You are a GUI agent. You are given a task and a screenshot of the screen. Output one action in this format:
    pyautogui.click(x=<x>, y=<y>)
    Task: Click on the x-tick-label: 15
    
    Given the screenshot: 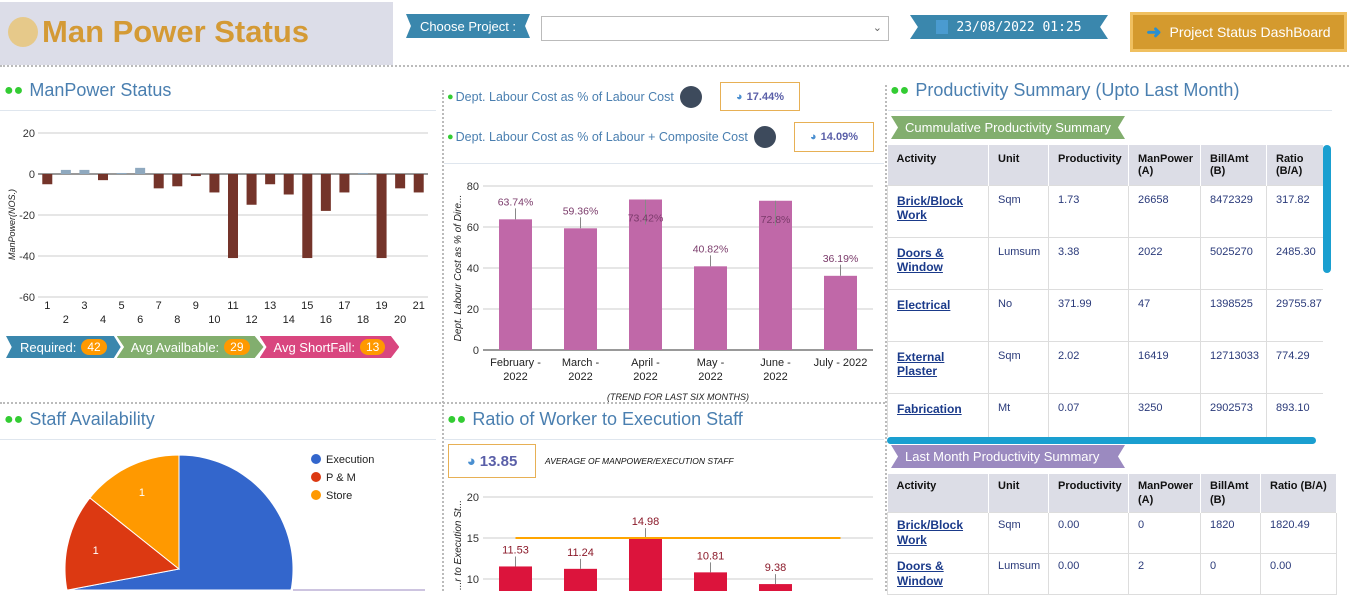 What is the action you would take?
    pyautogui.click(x=307, y=306)
    